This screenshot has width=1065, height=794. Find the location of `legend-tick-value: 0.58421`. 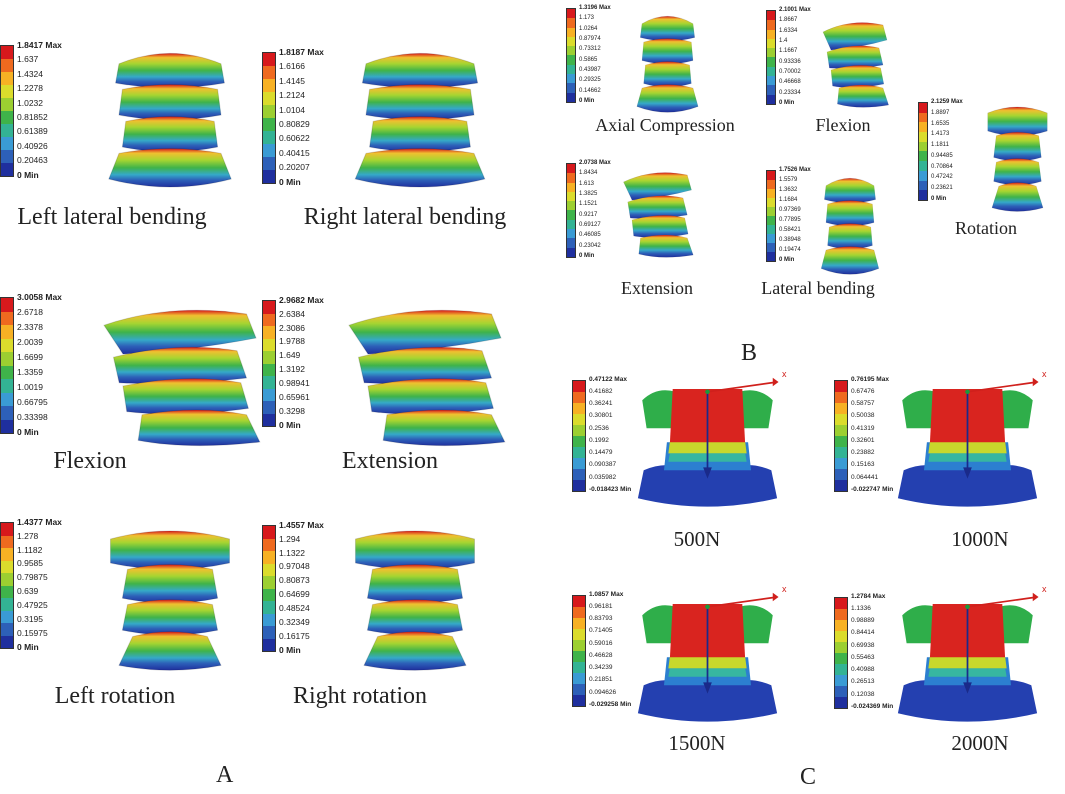

legend-tick-value: 0.58421 is located at coordinates (790, 230).